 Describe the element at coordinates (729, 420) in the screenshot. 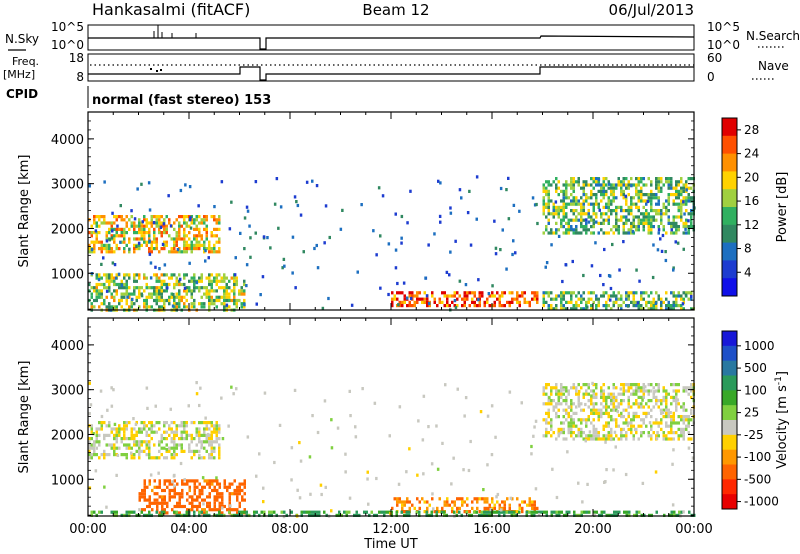

I see `velocity-colorbar-frame` at that location.